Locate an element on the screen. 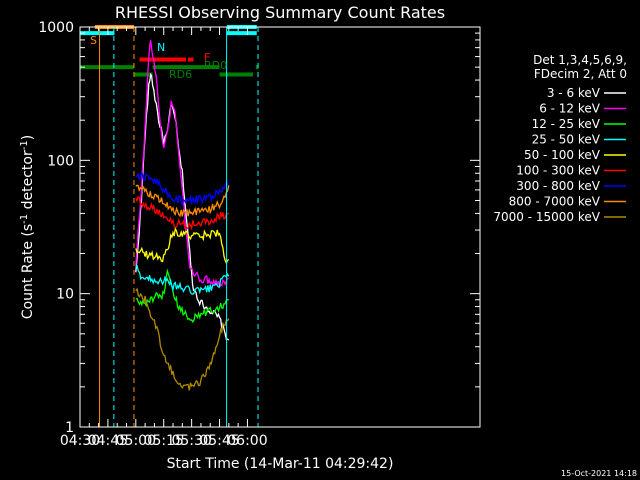  x-tick-label-5: 05:45 is located at coordinates (219, 441).